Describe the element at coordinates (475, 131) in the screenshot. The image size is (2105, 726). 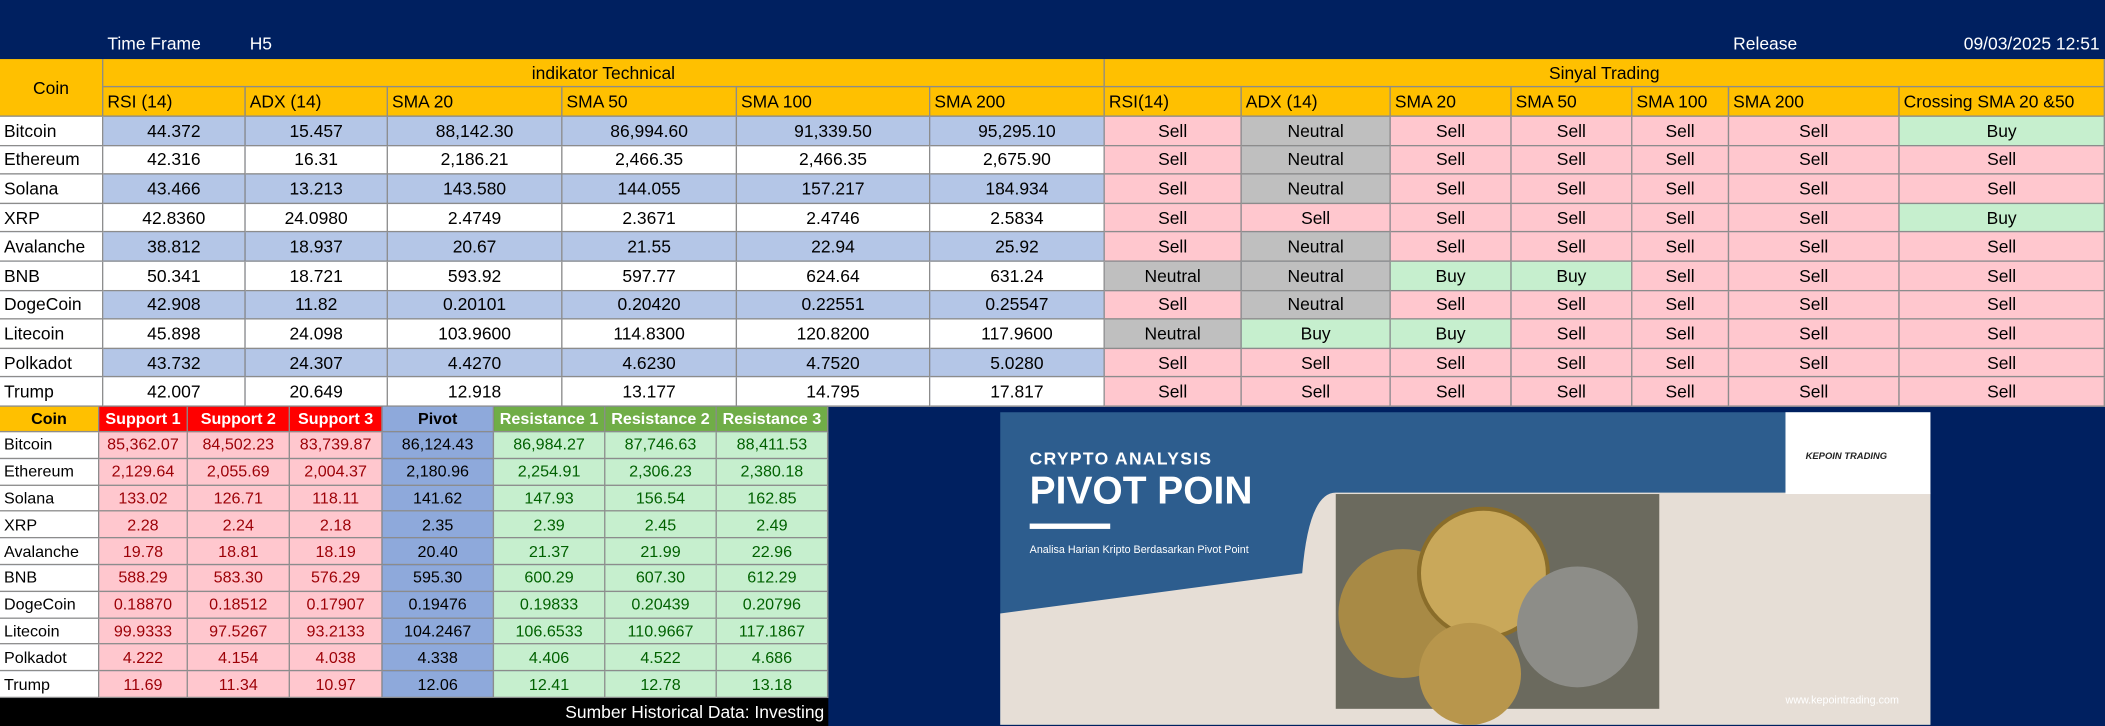
I see `indicator-value: 88,142.30` at that location.